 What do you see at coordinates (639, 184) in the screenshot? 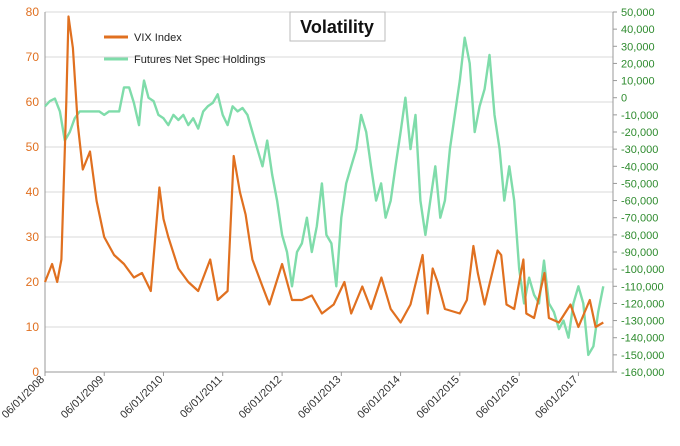
I see `y-right-tick-label: -50,000` at bounding box center [639, 184].